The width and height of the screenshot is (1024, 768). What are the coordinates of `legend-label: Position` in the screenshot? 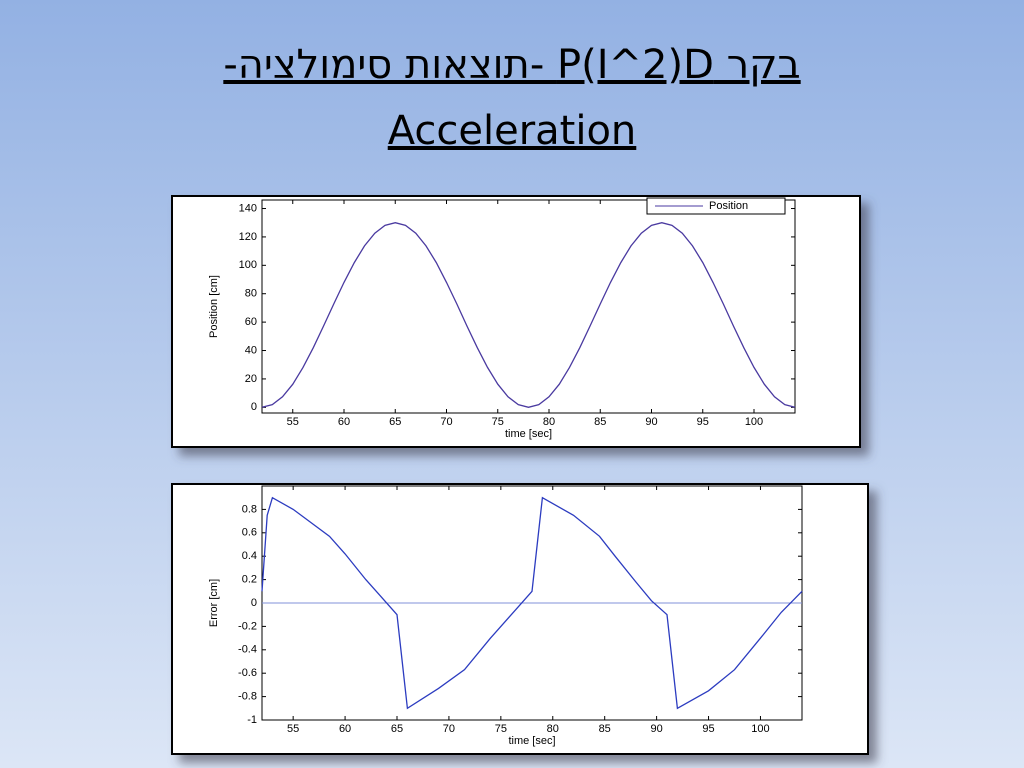 It's located at (728, 206).